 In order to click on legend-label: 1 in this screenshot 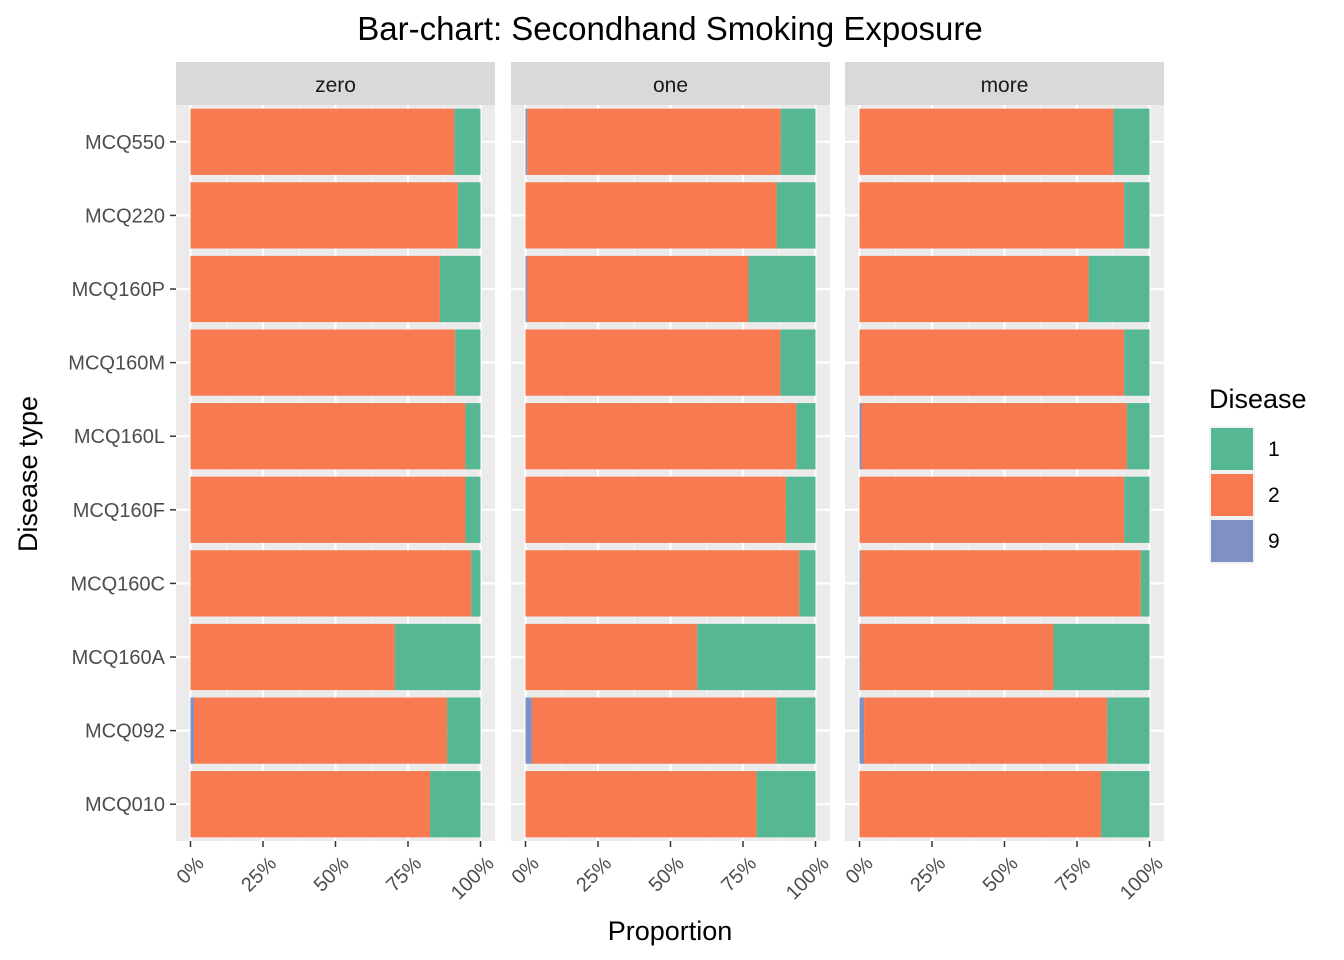, I will do `click(1274, 449)`.